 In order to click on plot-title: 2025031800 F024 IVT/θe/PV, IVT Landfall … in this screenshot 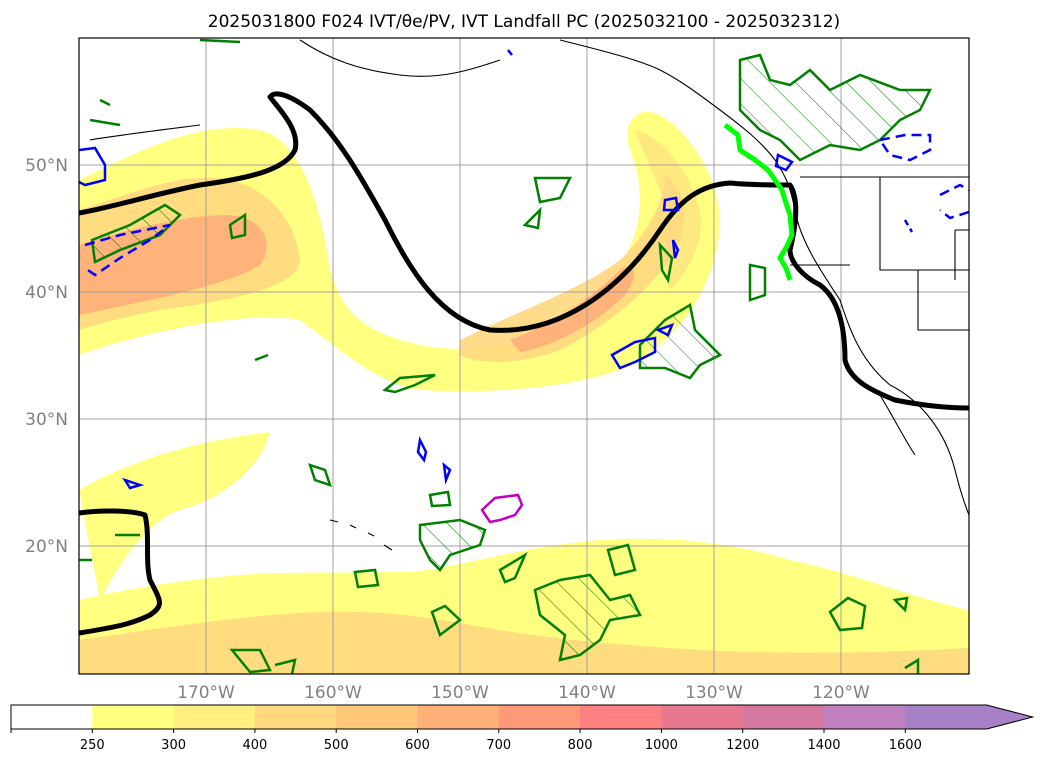, I will do `click(524, 22)`.